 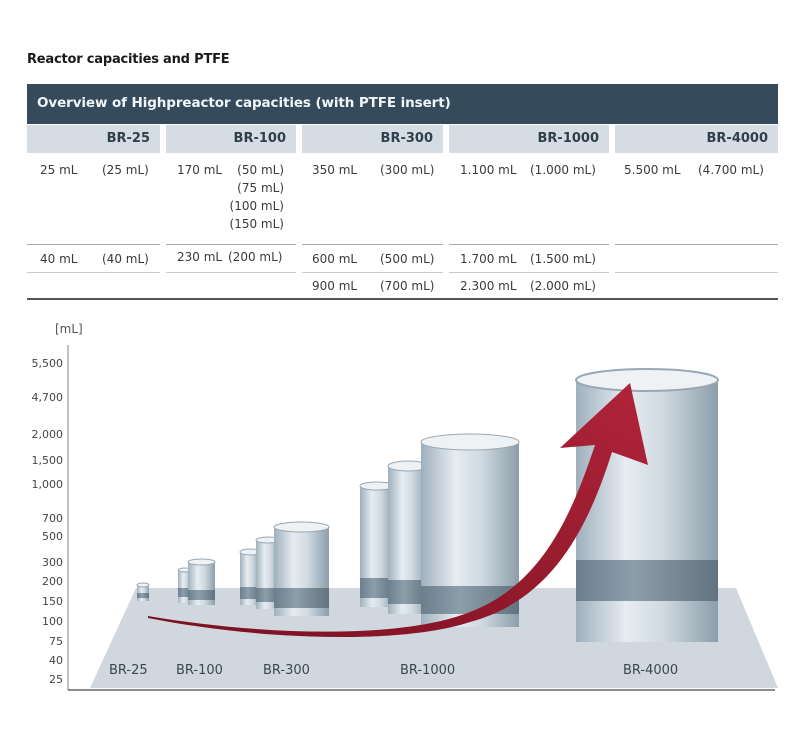 I want to click on column-header-label: BR-1000, so click(x=568, y=138).